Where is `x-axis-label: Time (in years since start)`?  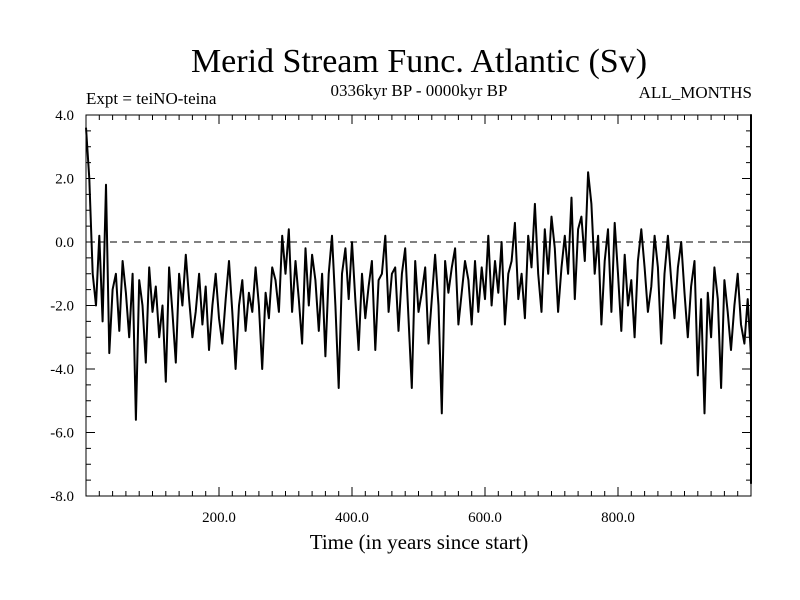
x-axis-label: Time (in years since start) is located at coordinates (419, 542).